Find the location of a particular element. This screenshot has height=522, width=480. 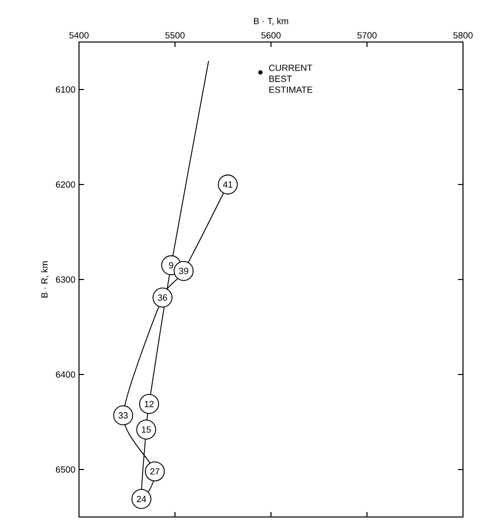

annotation: 12 is located at coordinates (149, 404).